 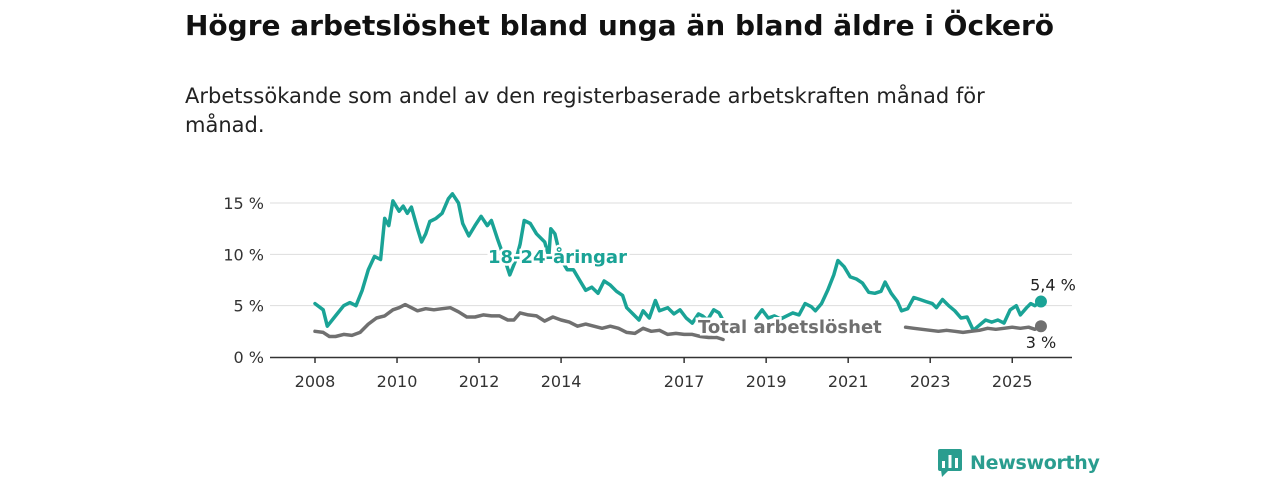 What do you see at coordinates (557, 257) in the screenshot?
I see `series-label-youth: 18-24-åringar` at bounding box center [557, 257].